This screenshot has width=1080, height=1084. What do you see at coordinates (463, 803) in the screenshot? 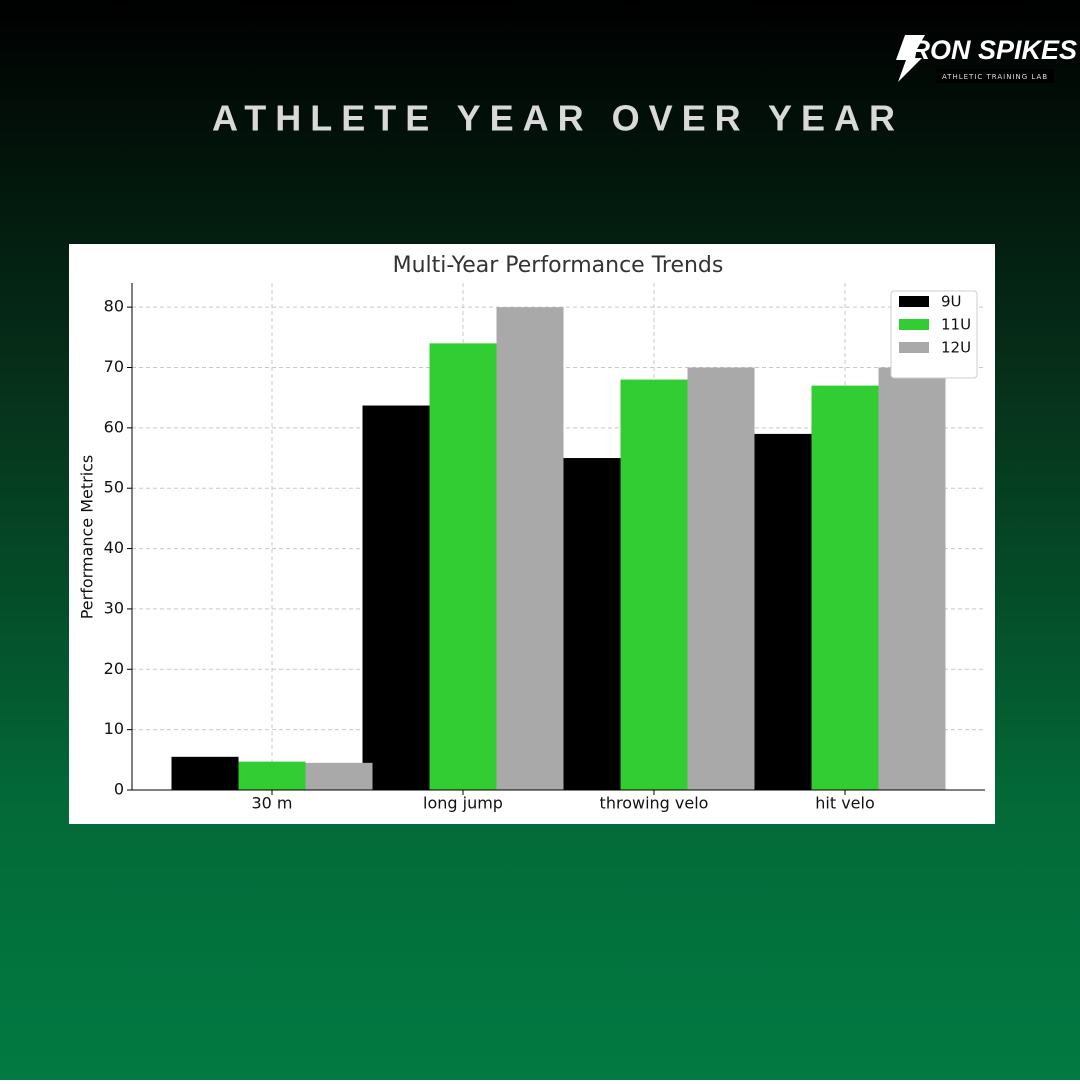
I see `x-tick-label: long jump` at bounding box center [463, 803].